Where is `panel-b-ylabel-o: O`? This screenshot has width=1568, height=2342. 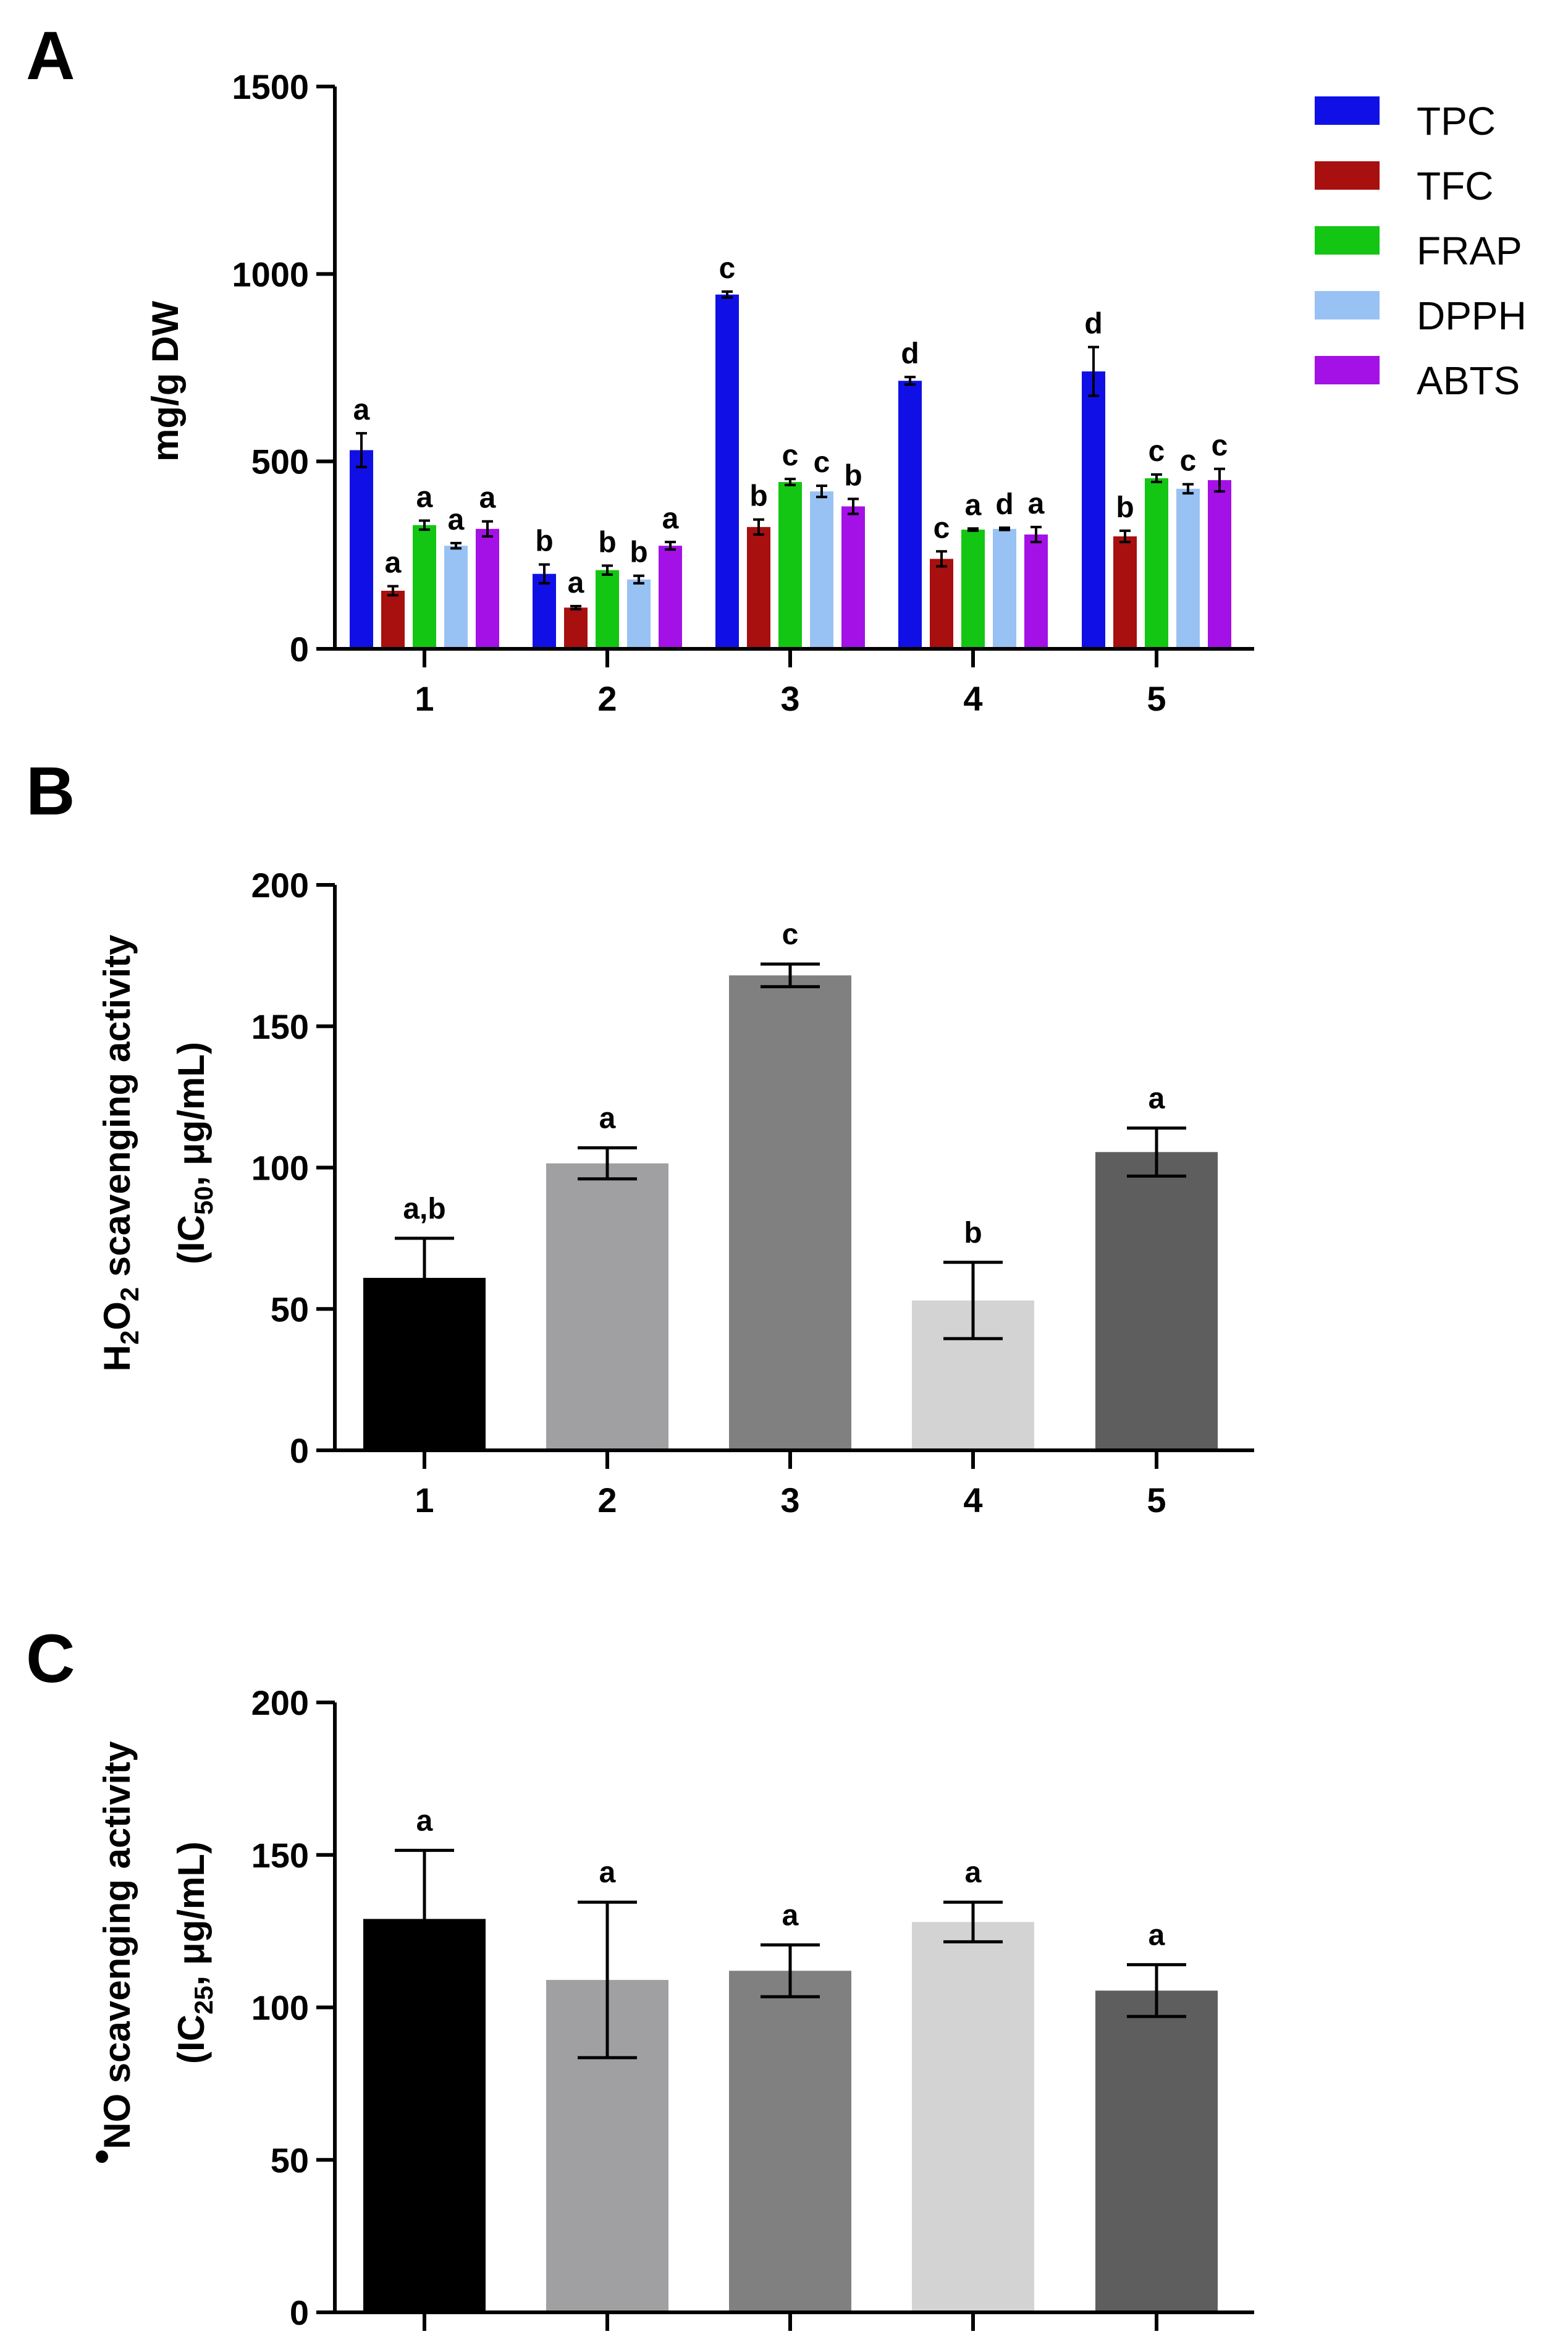
panel-b-ylabel-o: O is located at coordinates (117, 1315).